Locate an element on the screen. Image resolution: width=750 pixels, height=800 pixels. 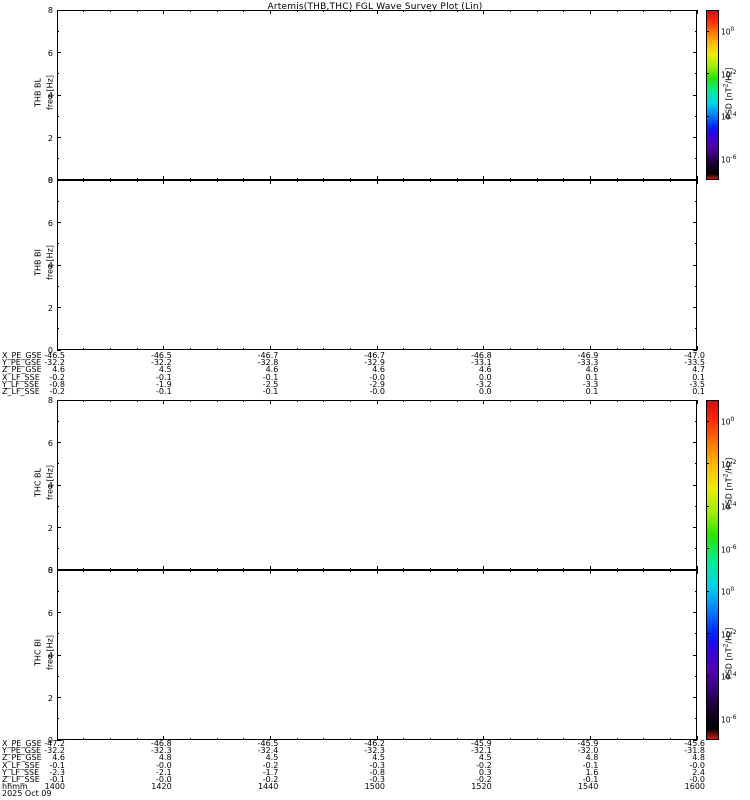
y-tick-label: 8 is located at coordinates (50, 10).